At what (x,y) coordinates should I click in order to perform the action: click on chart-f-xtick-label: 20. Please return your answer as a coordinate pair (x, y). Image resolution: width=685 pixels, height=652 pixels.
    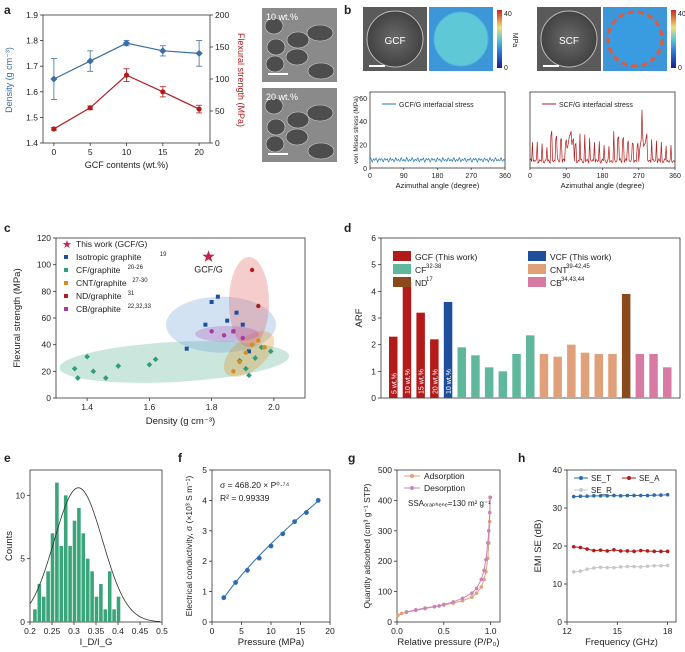
    Looking at the image, I should click on (330, 631).